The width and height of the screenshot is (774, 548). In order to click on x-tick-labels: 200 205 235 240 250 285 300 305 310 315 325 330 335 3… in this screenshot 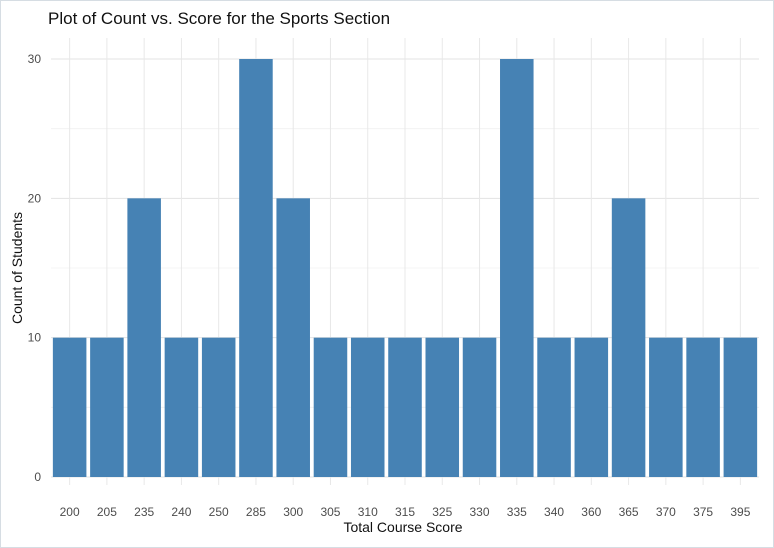, I will do `click(405, 512)`.